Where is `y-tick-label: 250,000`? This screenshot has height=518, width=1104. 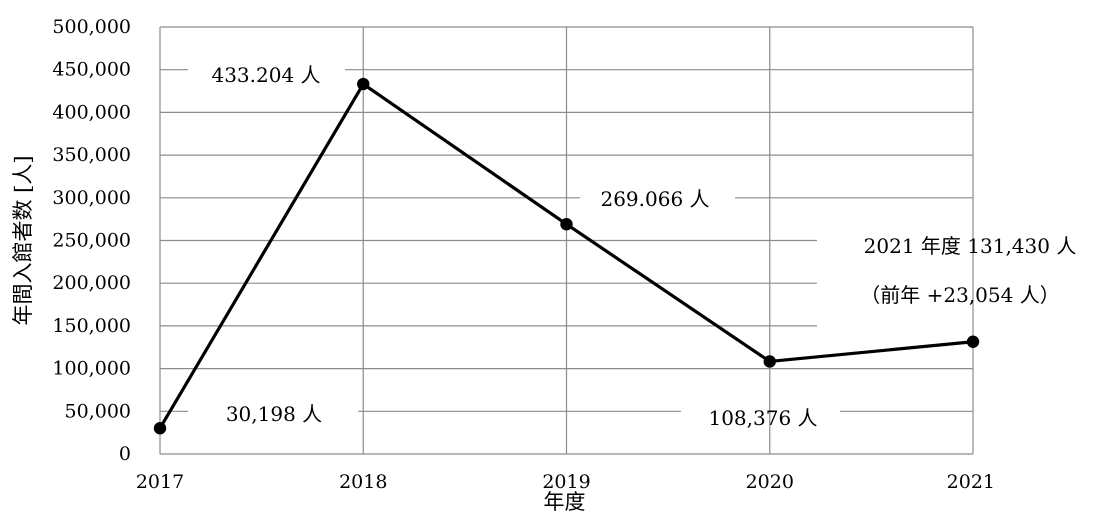
y-tick-label: 250,000 is located at coordinates (91, 241).